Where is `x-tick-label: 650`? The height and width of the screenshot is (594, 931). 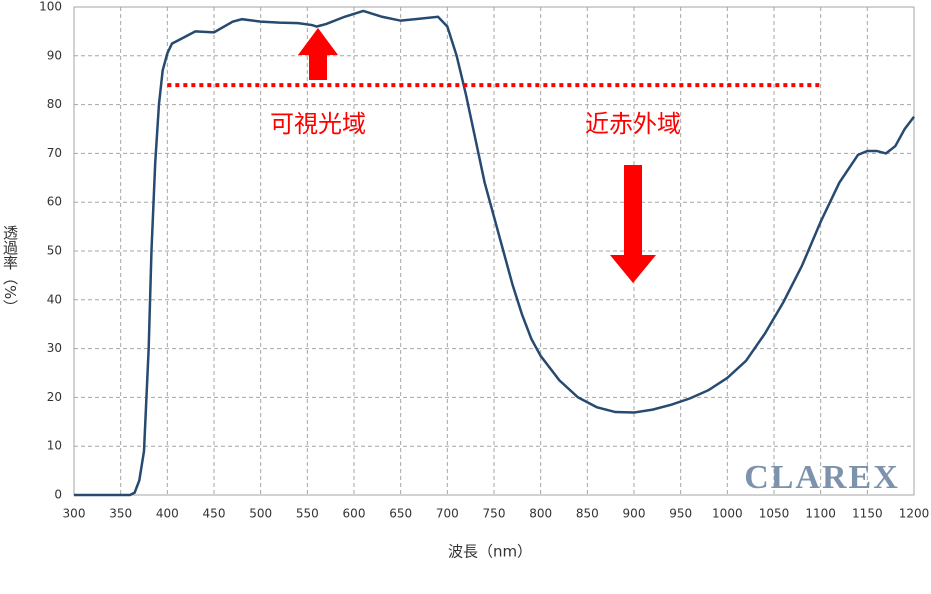
x-tick-label: 650 is located at coordinates (400, 514).